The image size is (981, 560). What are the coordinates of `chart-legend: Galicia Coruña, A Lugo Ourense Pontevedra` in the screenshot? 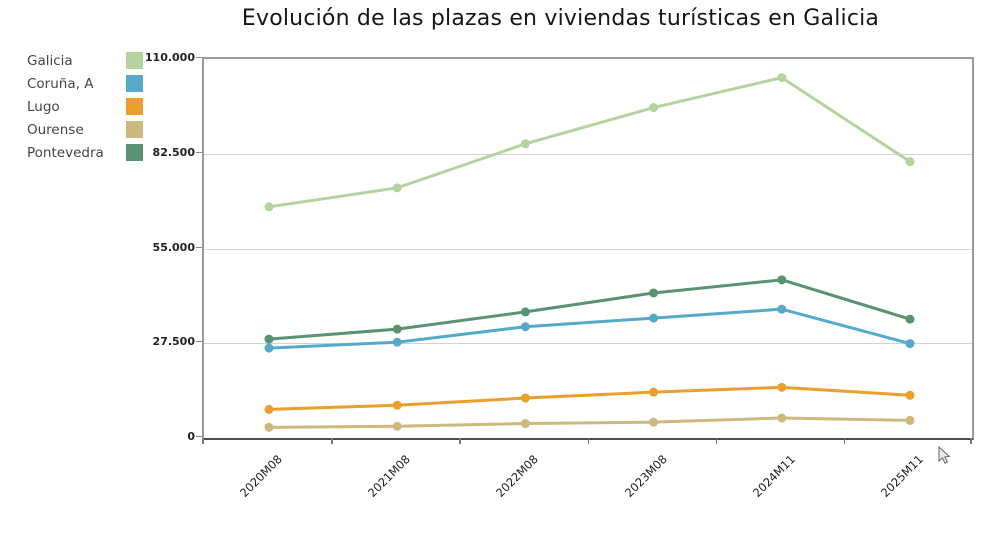 It's located at (85, 106).